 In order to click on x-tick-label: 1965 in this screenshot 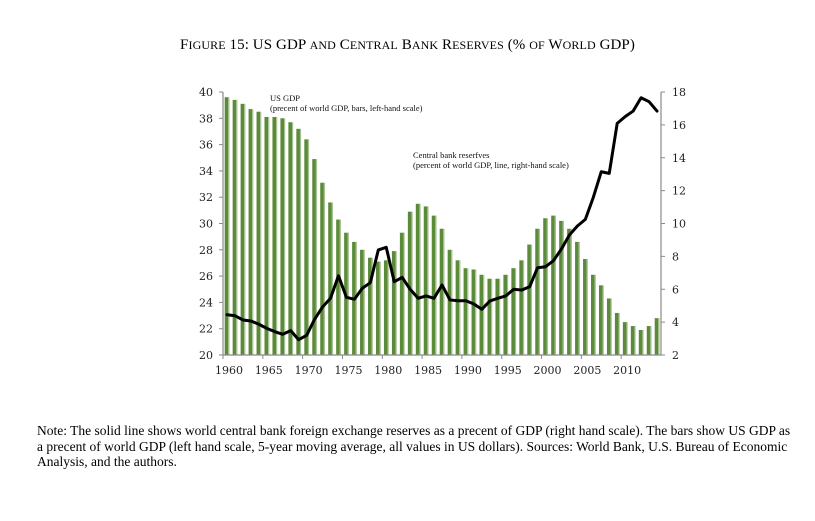, I will do `click(269, 370)`.